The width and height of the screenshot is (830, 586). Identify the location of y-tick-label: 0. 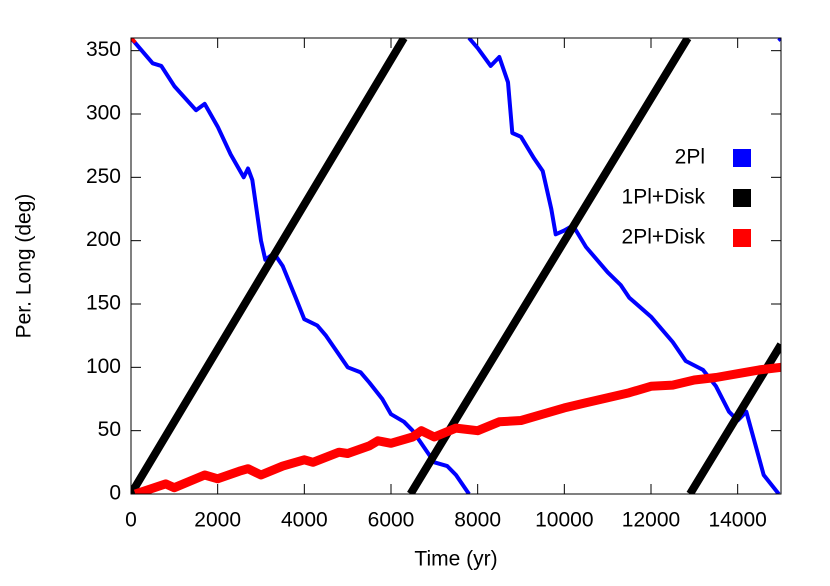
(115, 493).